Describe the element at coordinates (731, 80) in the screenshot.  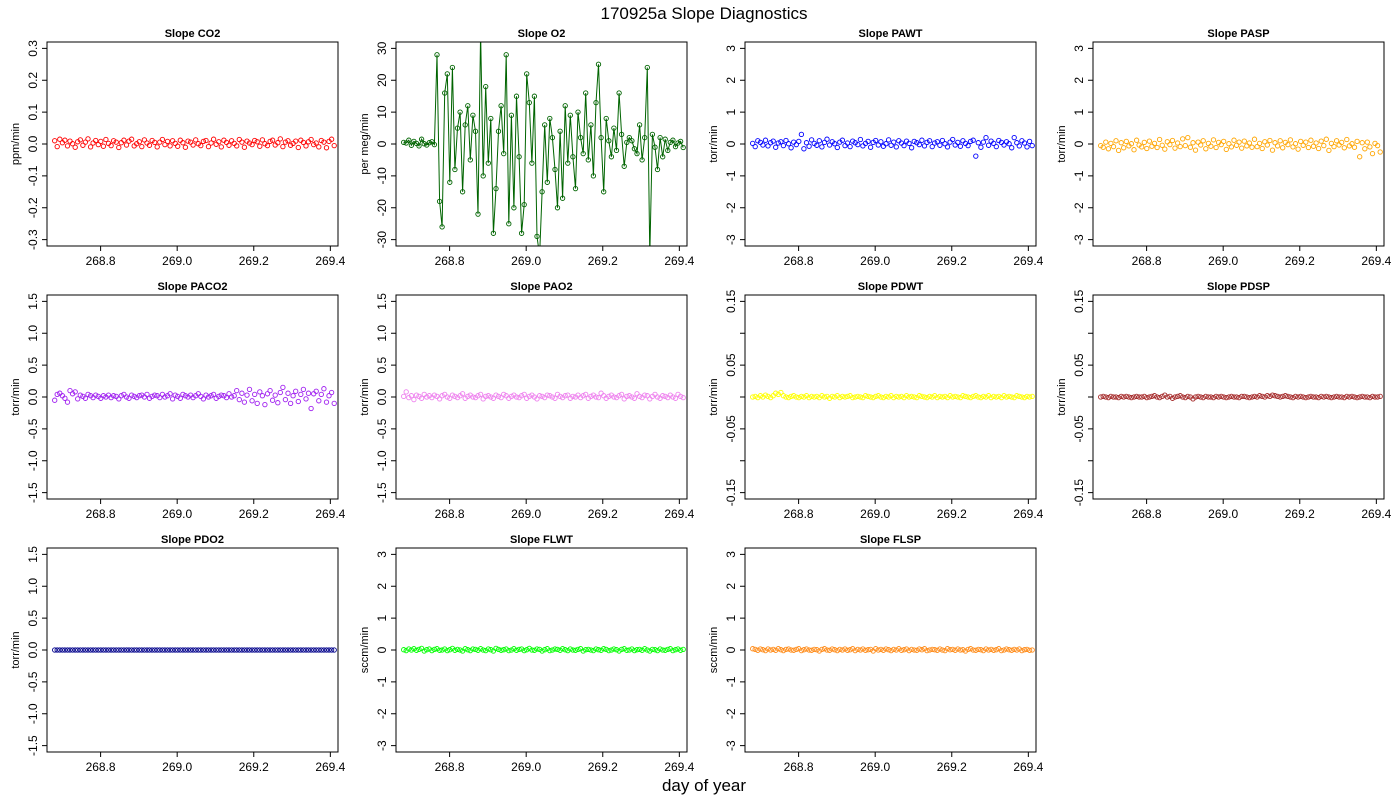
I see `y-tick-label: 2` at that location.